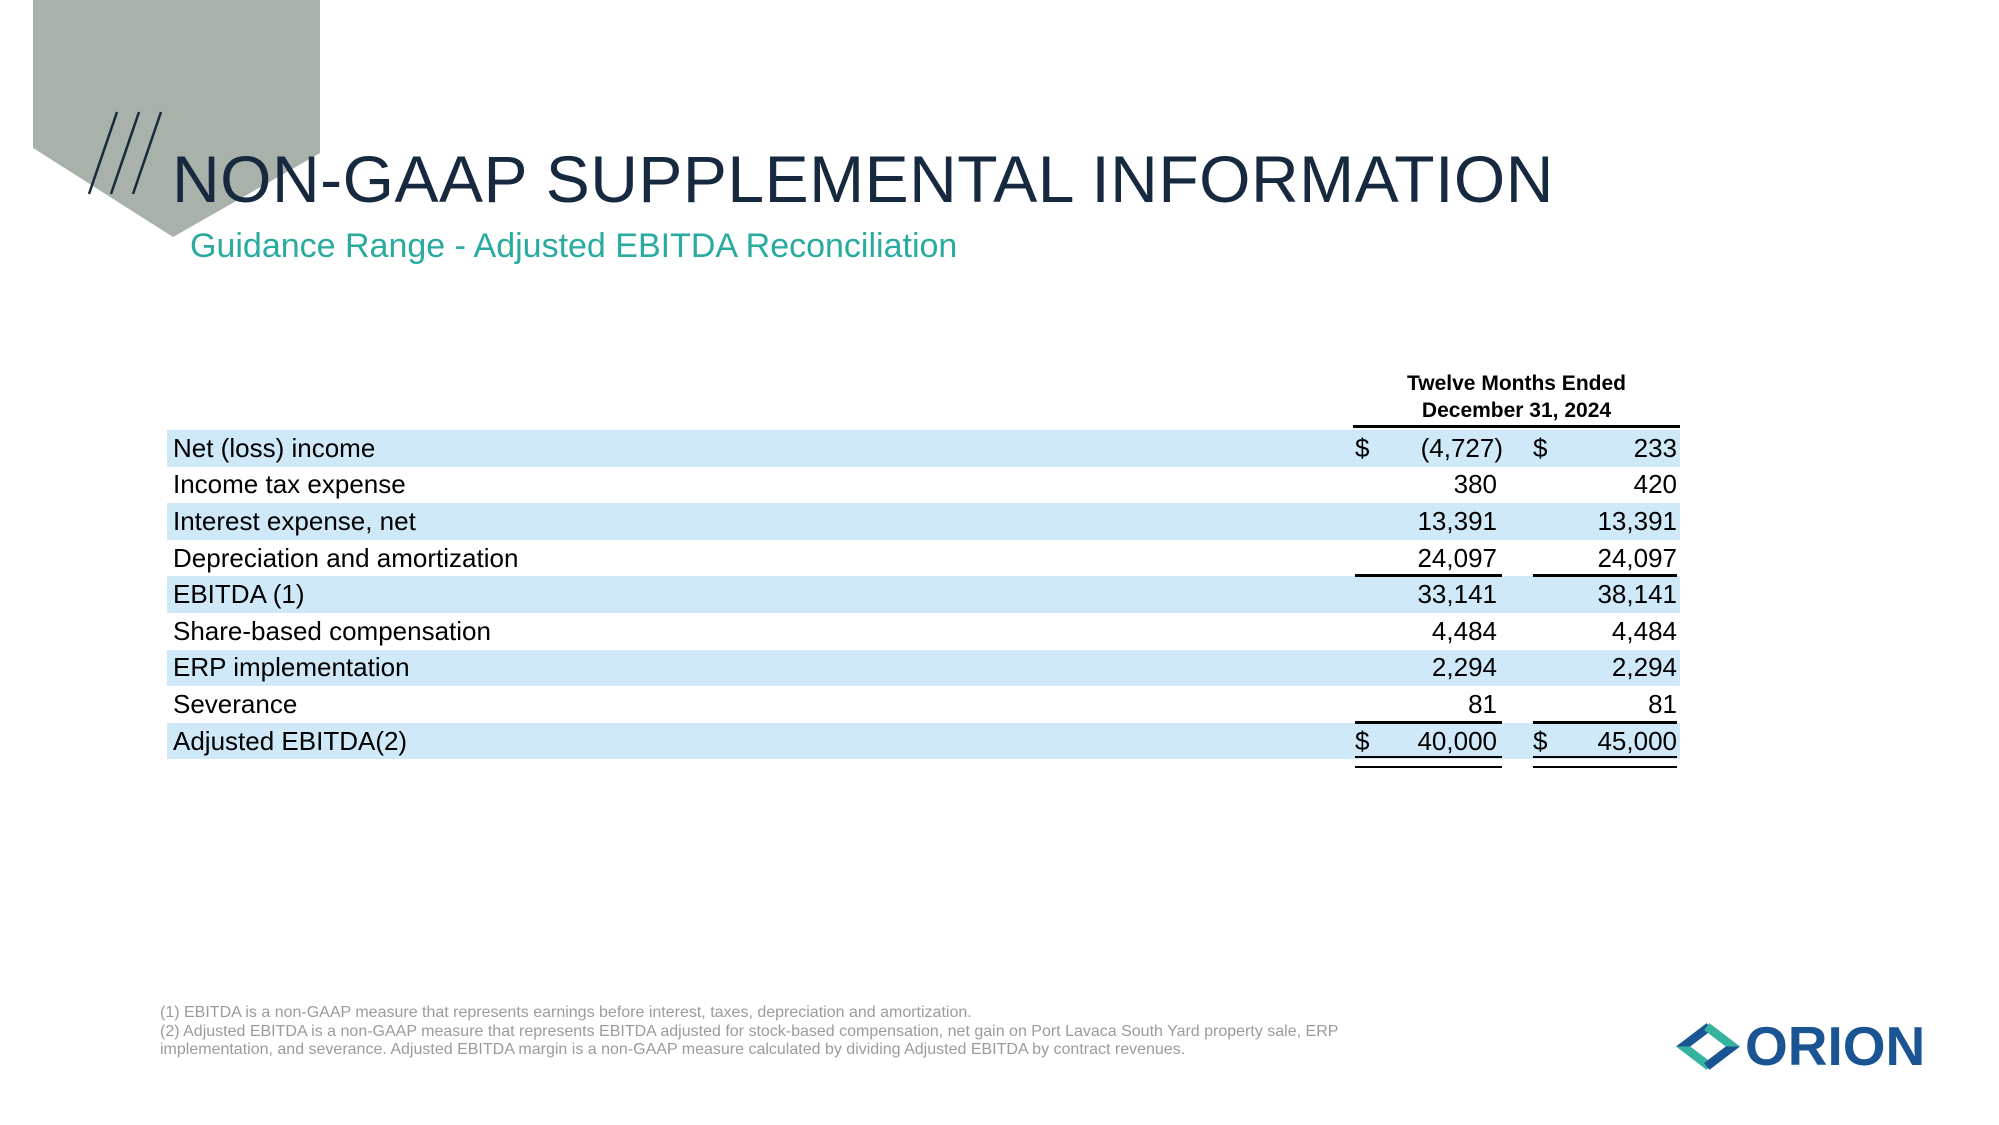 Image resolution: width=1999 pixels, height=1125 pixels. Describe the element at coordinates (1637, 557) in the screenshot. I see `value-high: 24,097` at that location.